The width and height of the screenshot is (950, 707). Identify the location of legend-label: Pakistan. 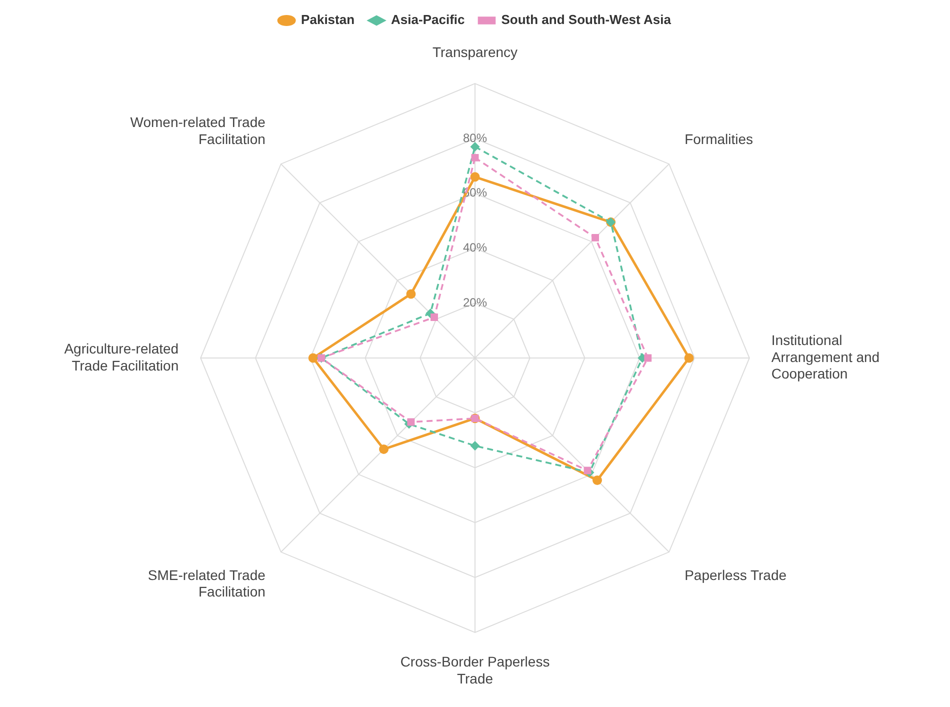
(328, 20).